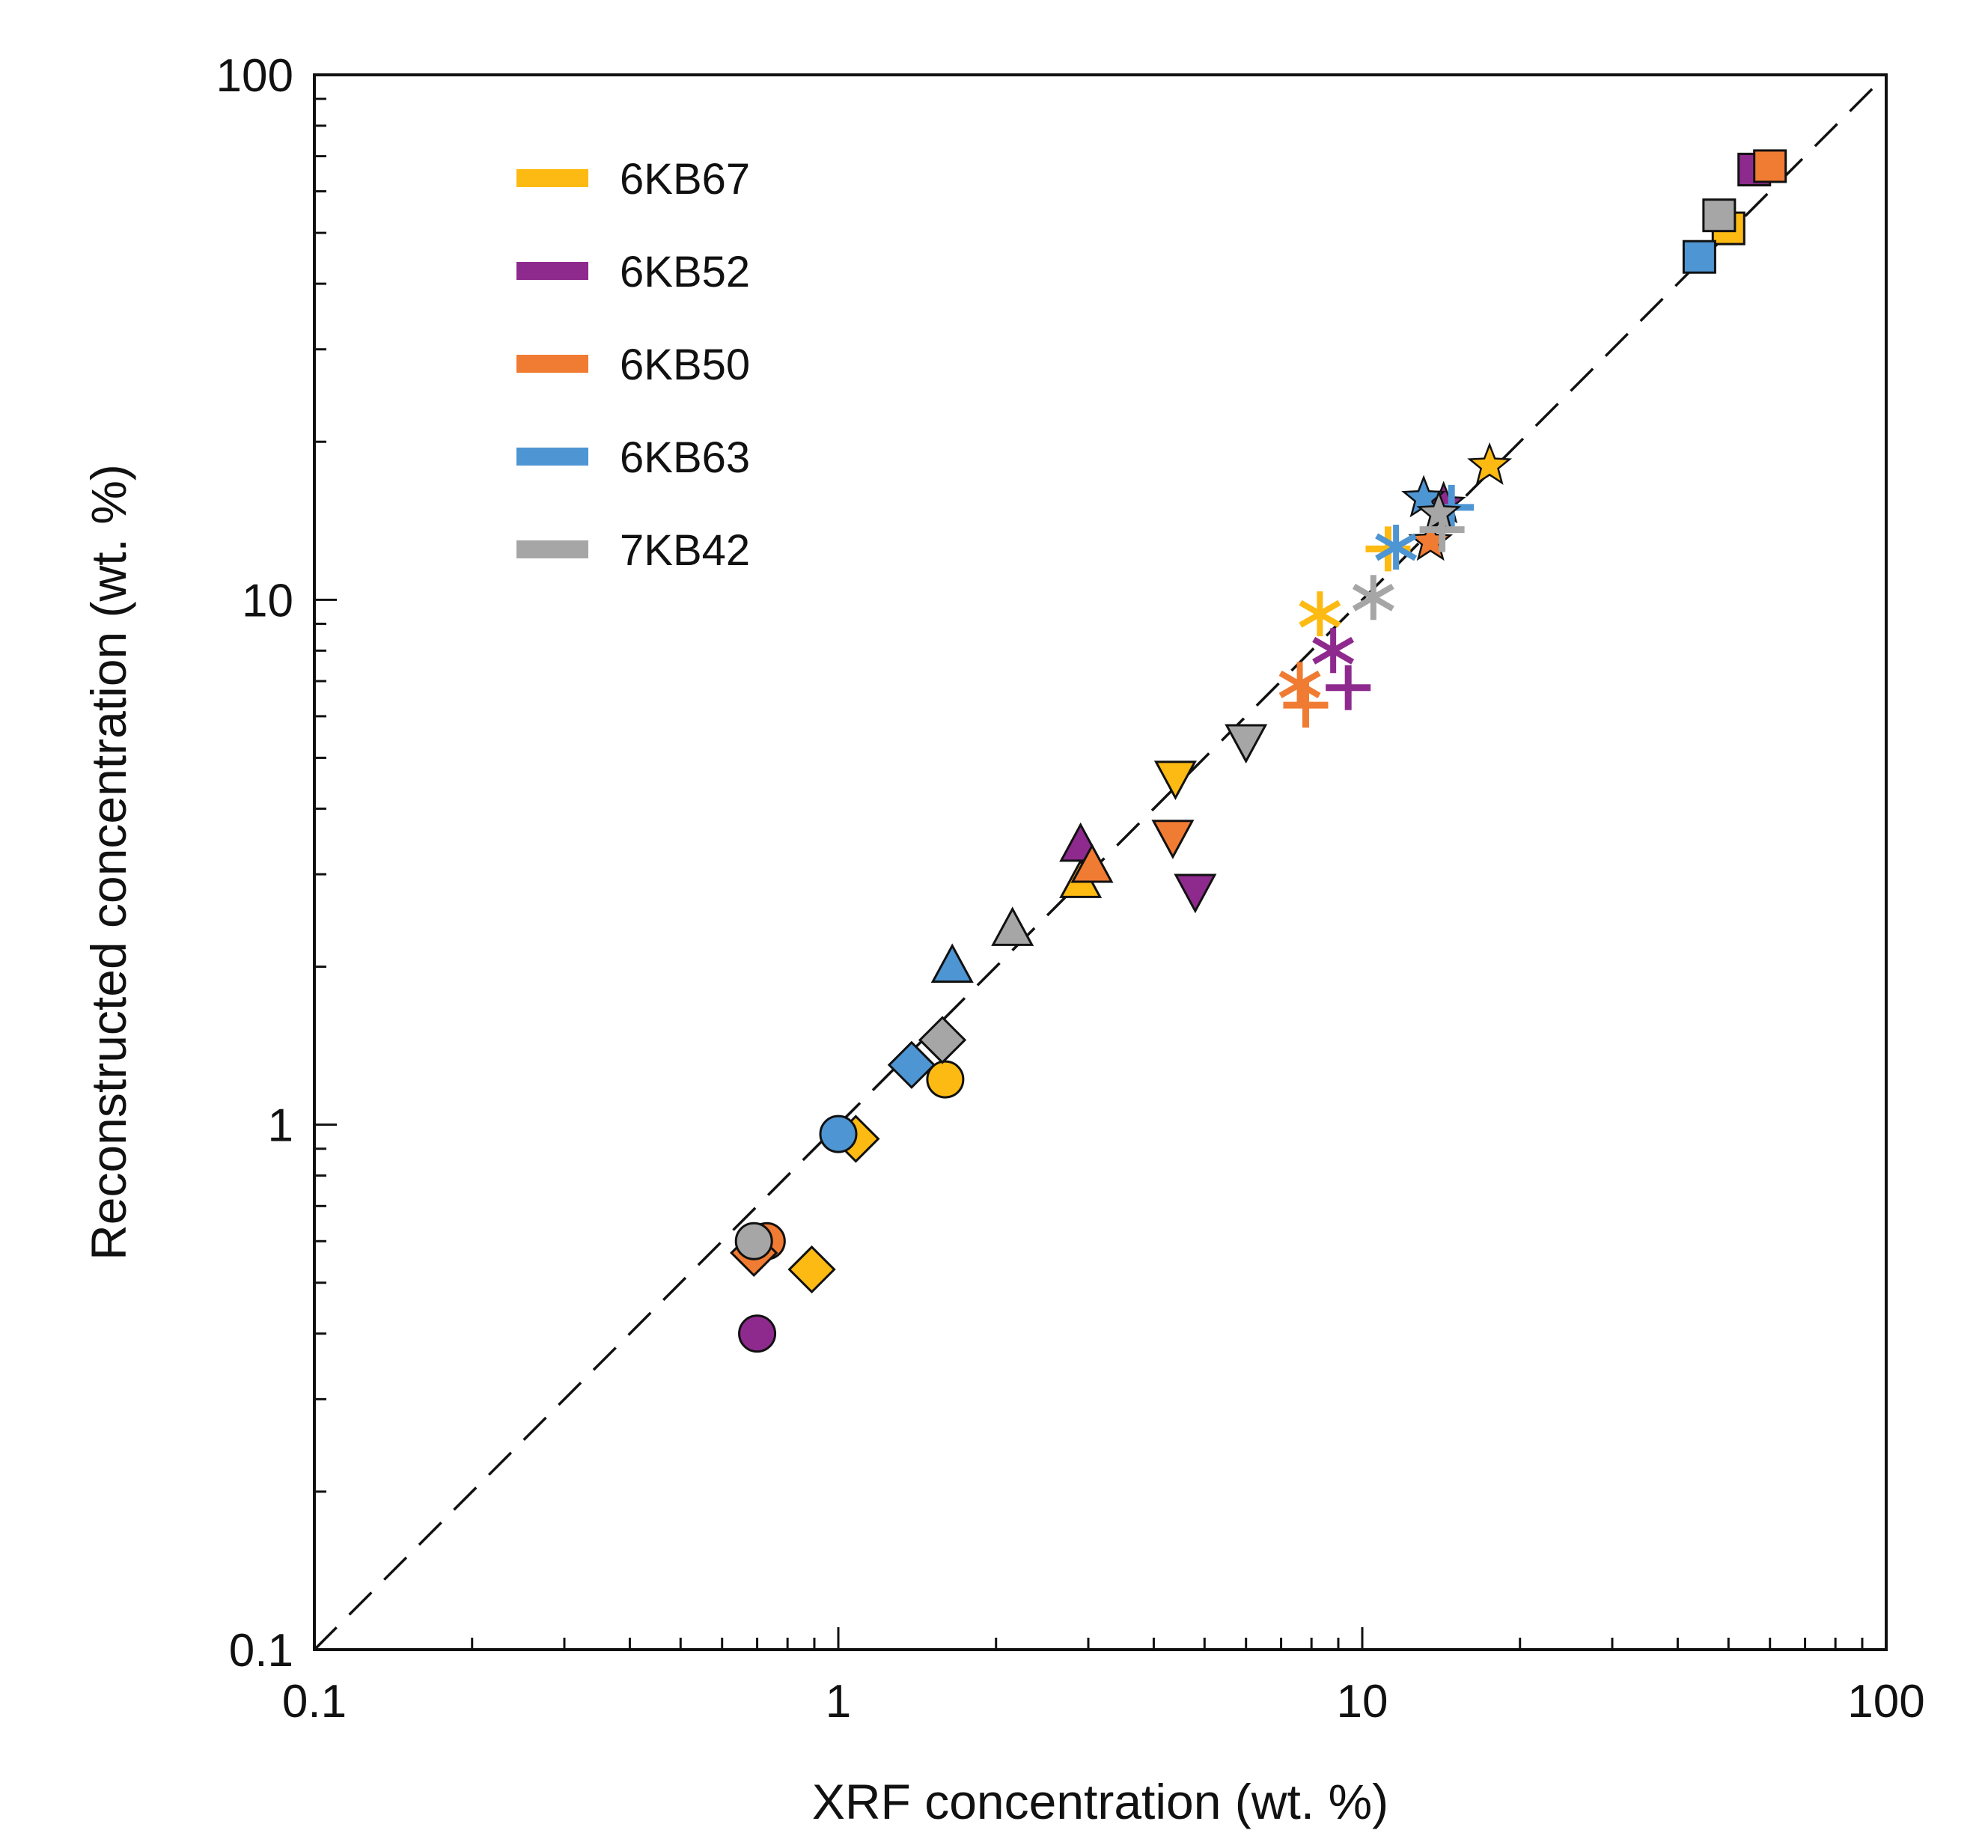 The width and height of the screenshot is (1988, 1848). I want to click on point-6kb63-diamond, so click(912, 1064).